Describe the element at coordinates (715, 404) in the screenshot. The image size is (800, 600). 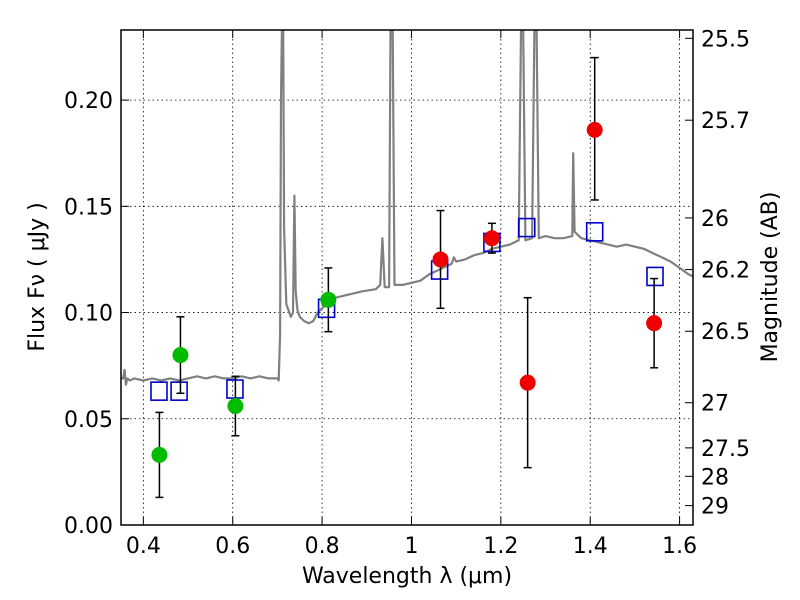
I see `mag-tick-label: 27` at that location.